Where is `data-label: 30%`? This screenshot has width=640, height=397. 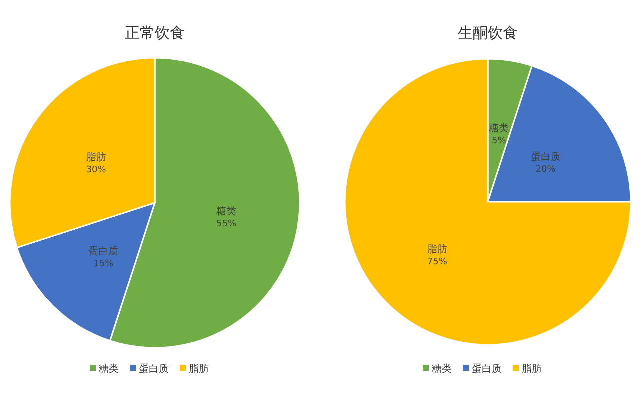
data-label: 30% is located at coordinates (96, 170).